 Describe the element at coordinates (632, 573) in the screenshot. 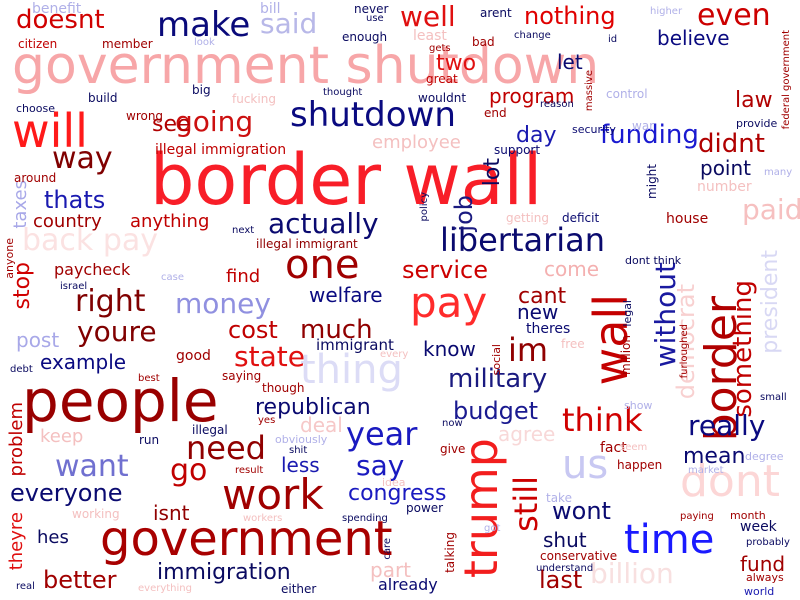

I see `word-billion: billion` at that location.